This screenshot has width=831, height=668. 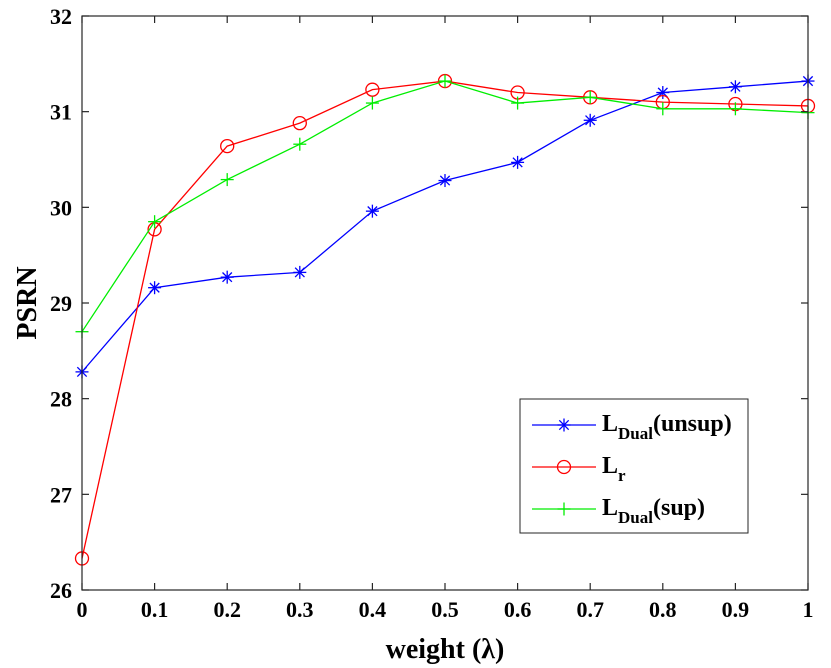 I want to click on x-tick-label: 0.5, so click(x=445, y=609).